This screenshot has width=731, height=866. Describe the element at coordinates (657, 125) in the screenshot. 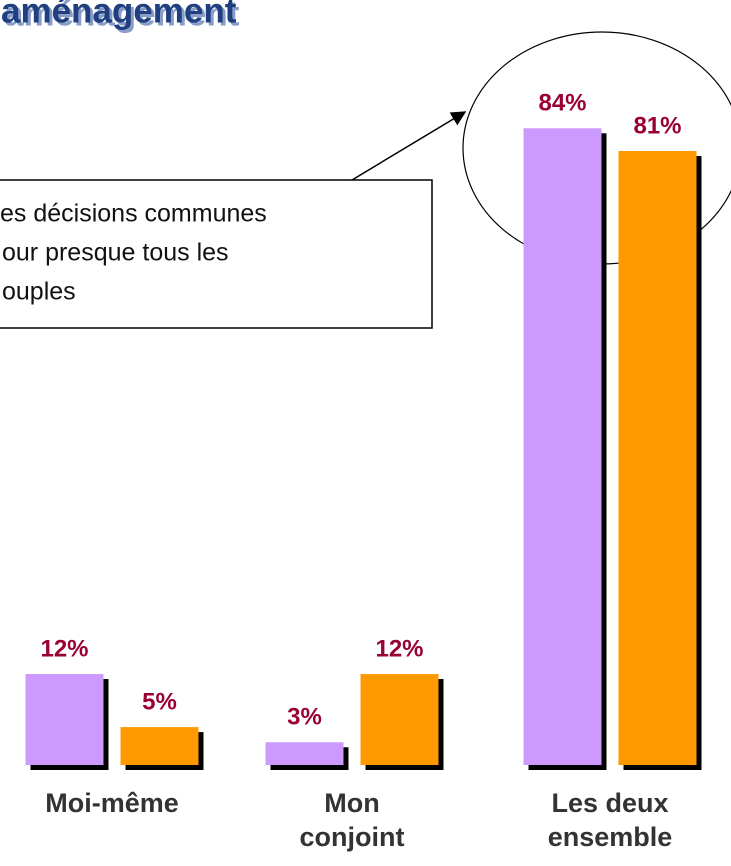

I see `value-label: 81%` at that location.